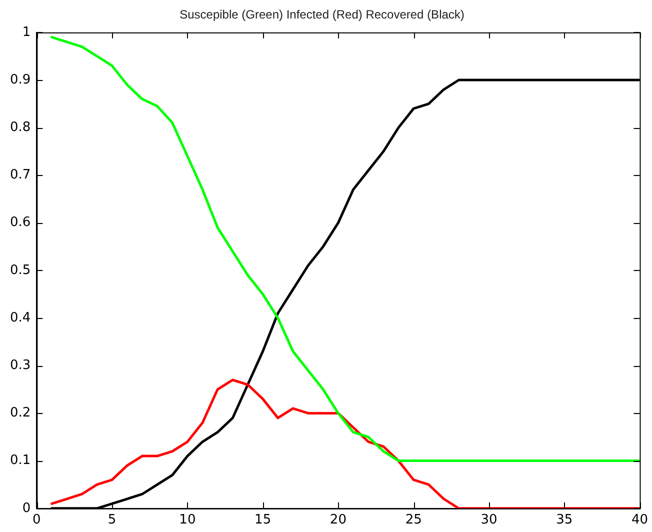  I want to click on x-tick-label: 15, so click(263, 520).